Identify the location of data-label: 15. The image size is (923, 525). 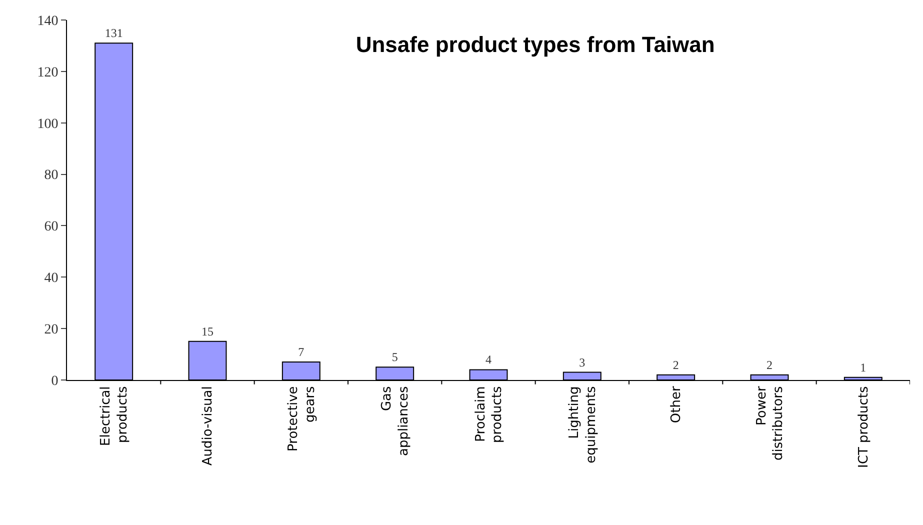
(208, 331).